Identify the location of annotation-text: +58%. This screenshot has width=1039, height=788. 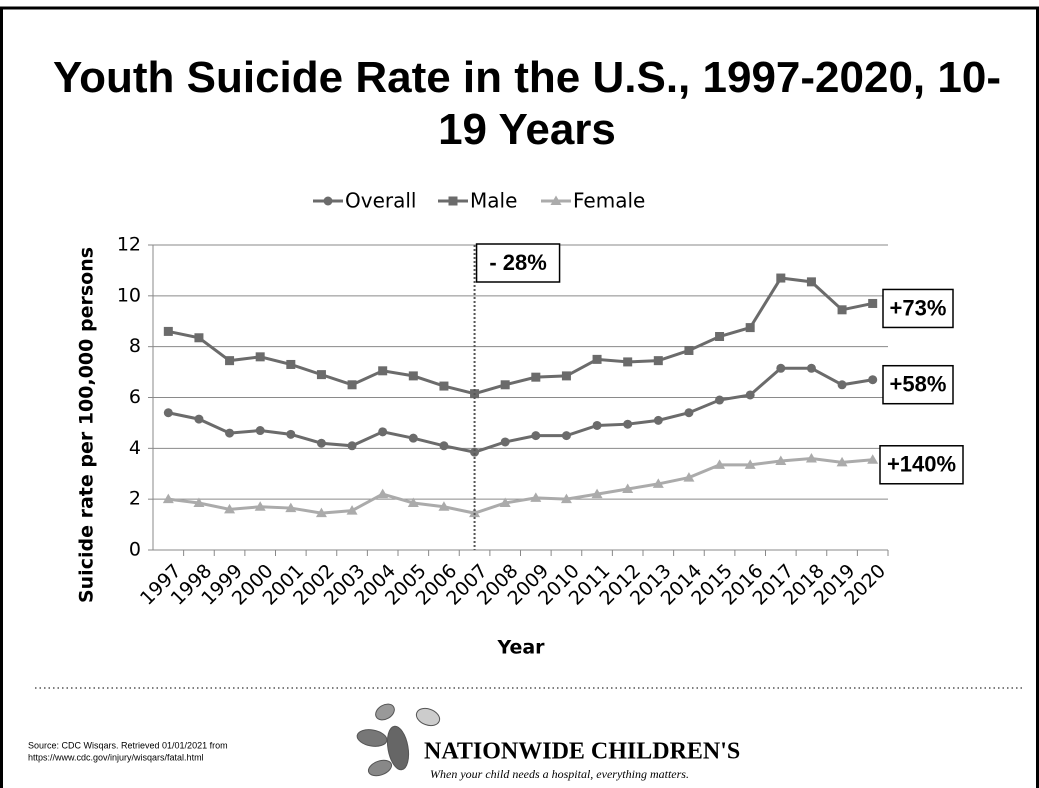
(918, 384).